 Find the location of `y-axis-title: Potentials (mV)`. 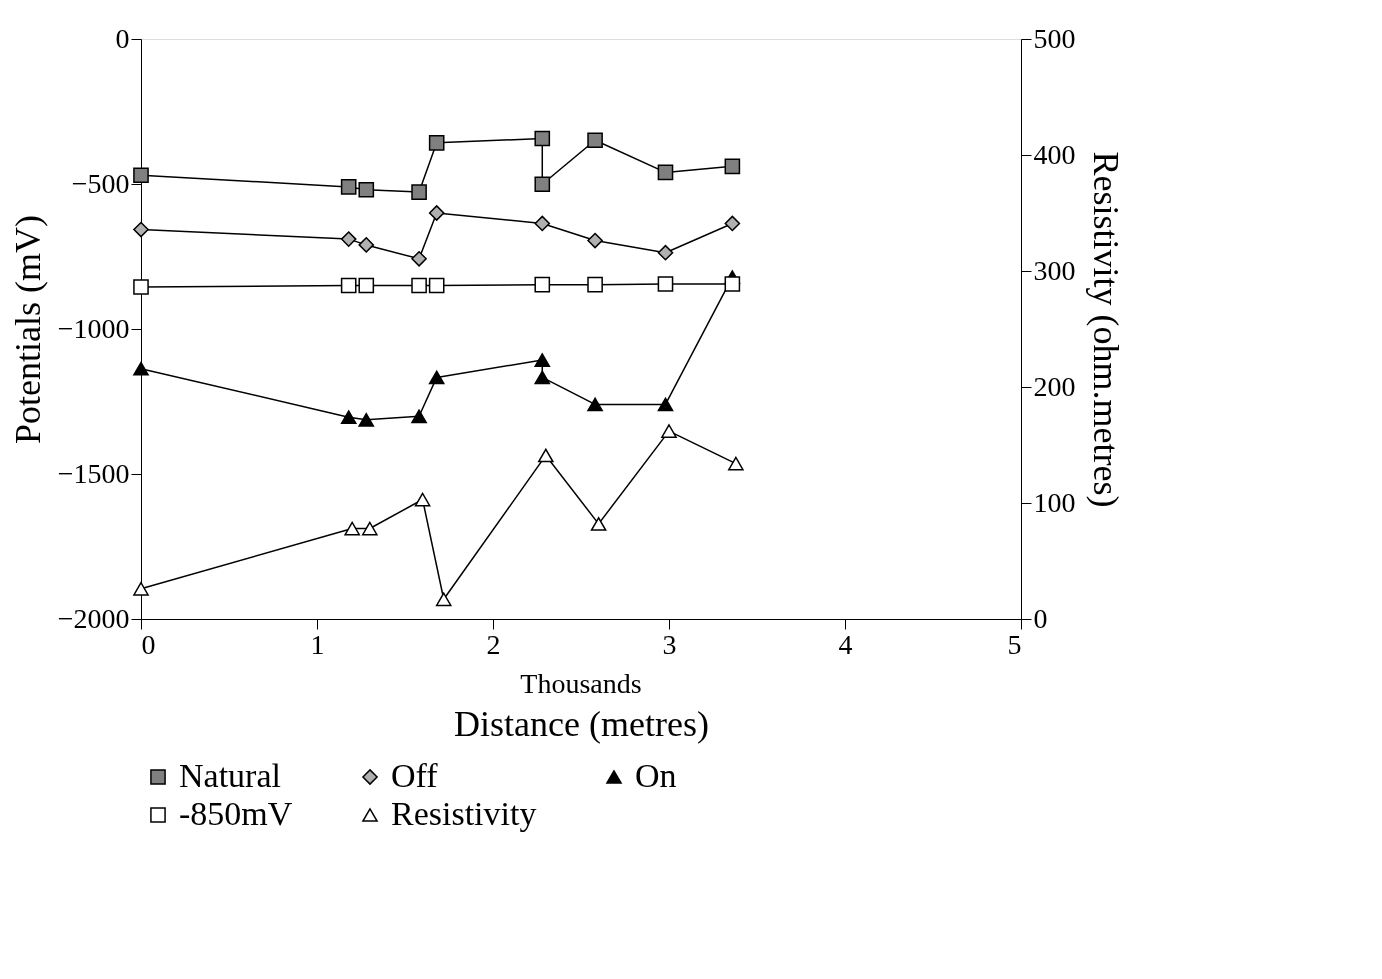

y-axis-title: Potentials (mV) is located at coordinates (27, 329).